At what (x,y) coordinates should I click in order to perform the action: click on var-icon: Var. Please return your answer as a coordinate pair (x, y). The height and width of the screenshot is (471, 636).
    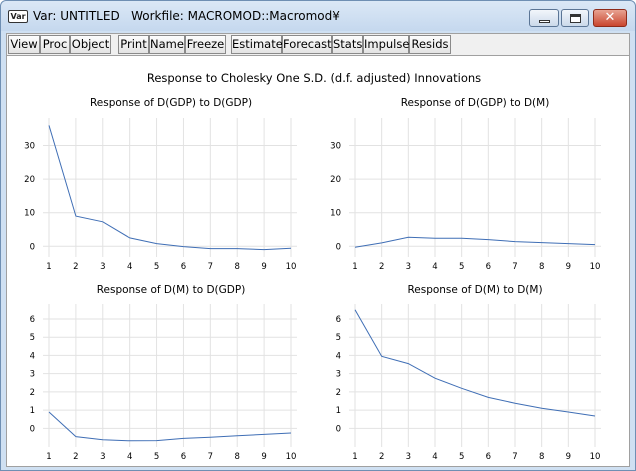
    Looking at the image, I should click on (18, 16).